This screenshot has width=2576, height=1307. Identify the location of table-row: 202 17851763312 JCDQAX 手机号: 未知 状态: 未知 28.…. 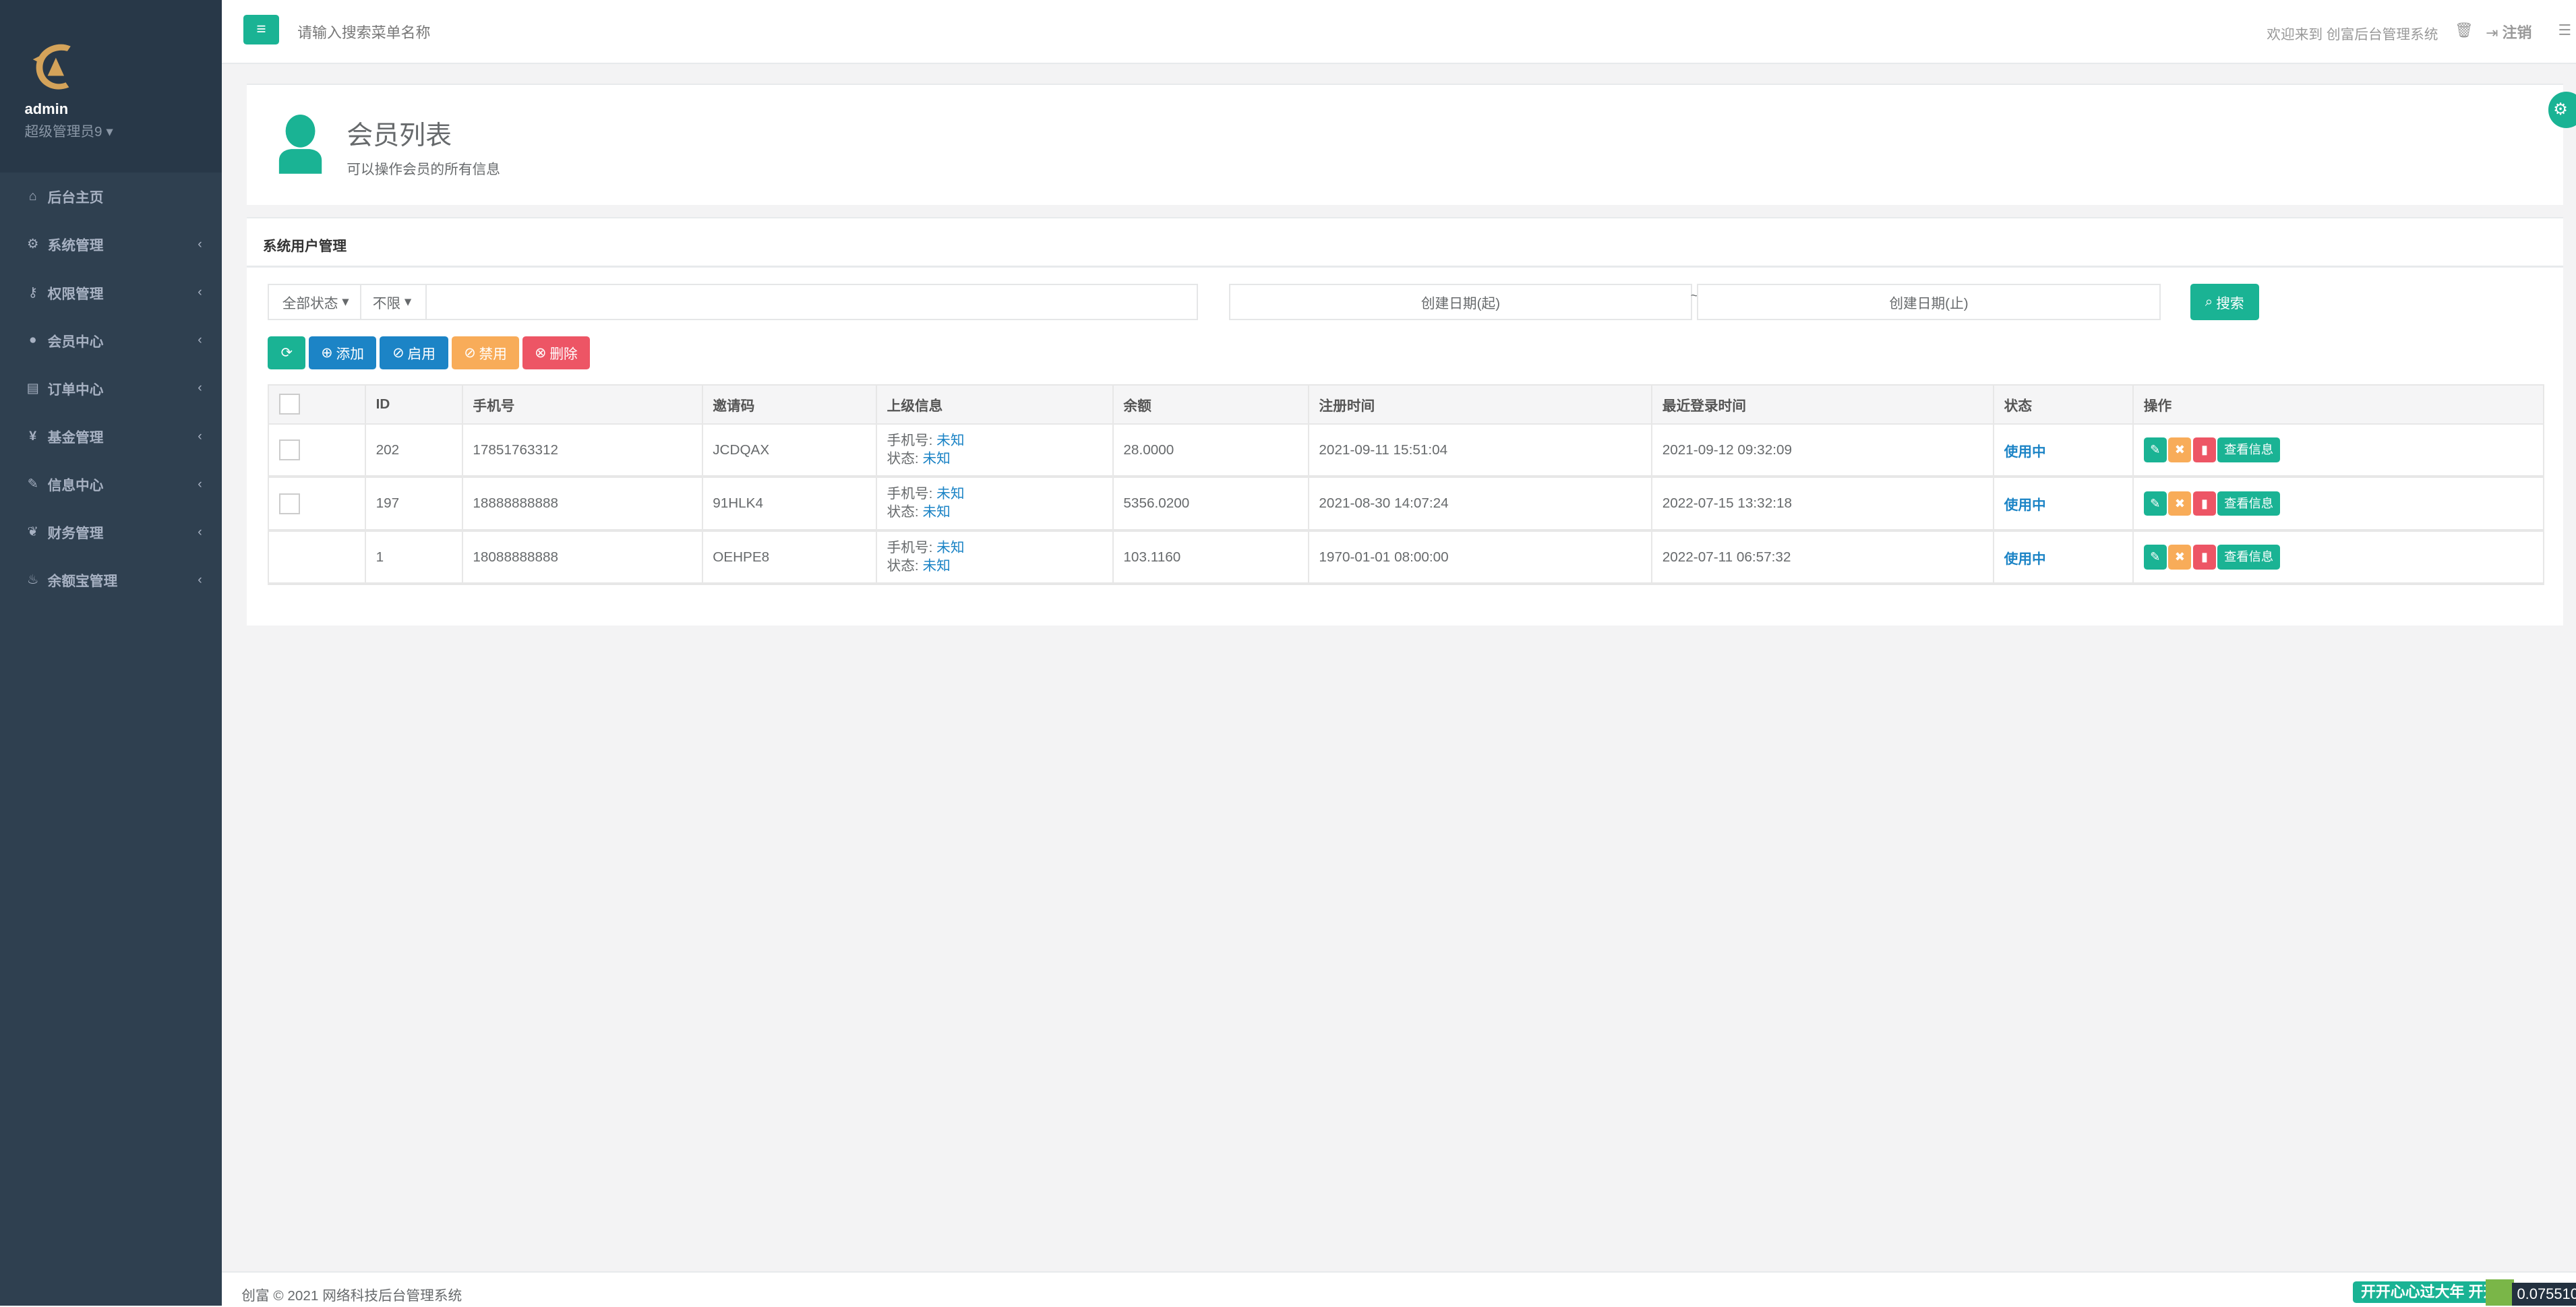
(1406, 451).